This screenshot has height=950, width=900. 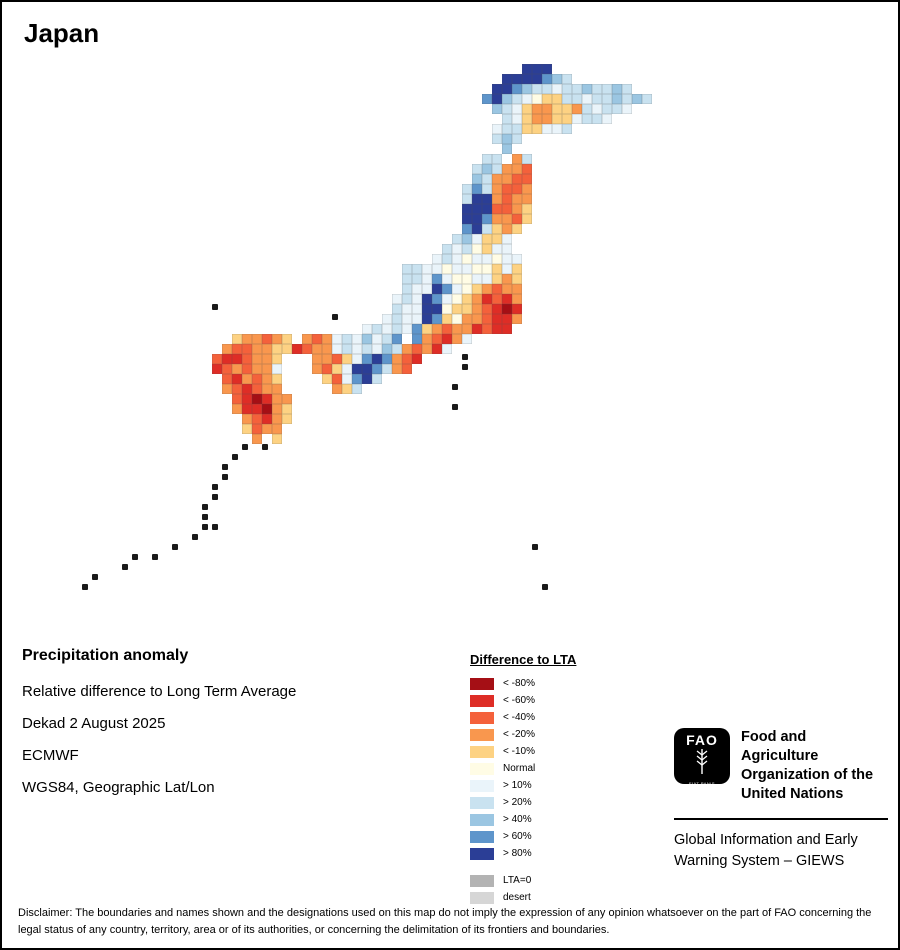 I want to click on legend-label: < -60%, so click(x=519, y=700).